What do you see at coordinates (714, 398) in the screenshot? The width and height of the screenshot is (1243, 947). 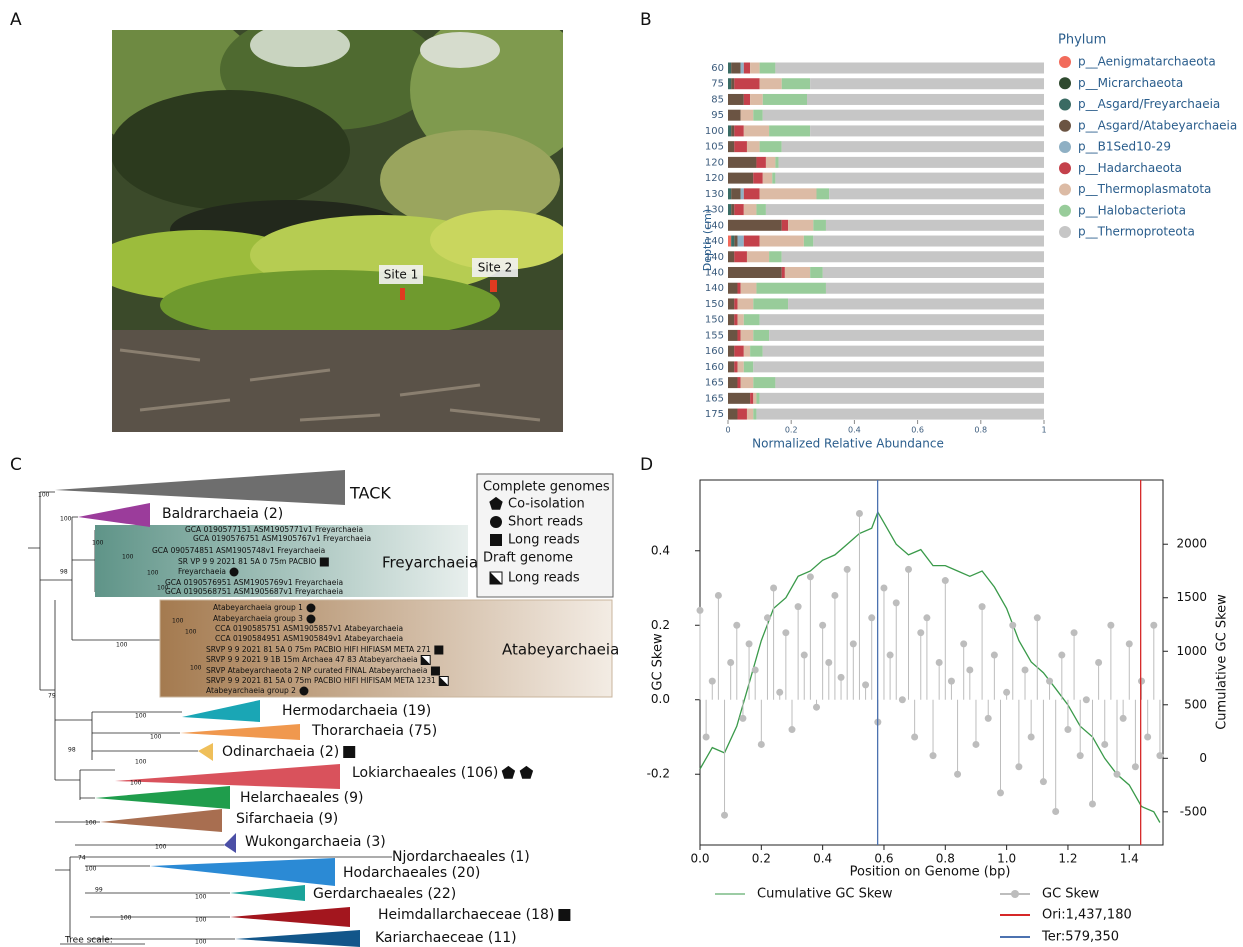 I see `y-tick-label: 165` at bounding box center [714, 398].